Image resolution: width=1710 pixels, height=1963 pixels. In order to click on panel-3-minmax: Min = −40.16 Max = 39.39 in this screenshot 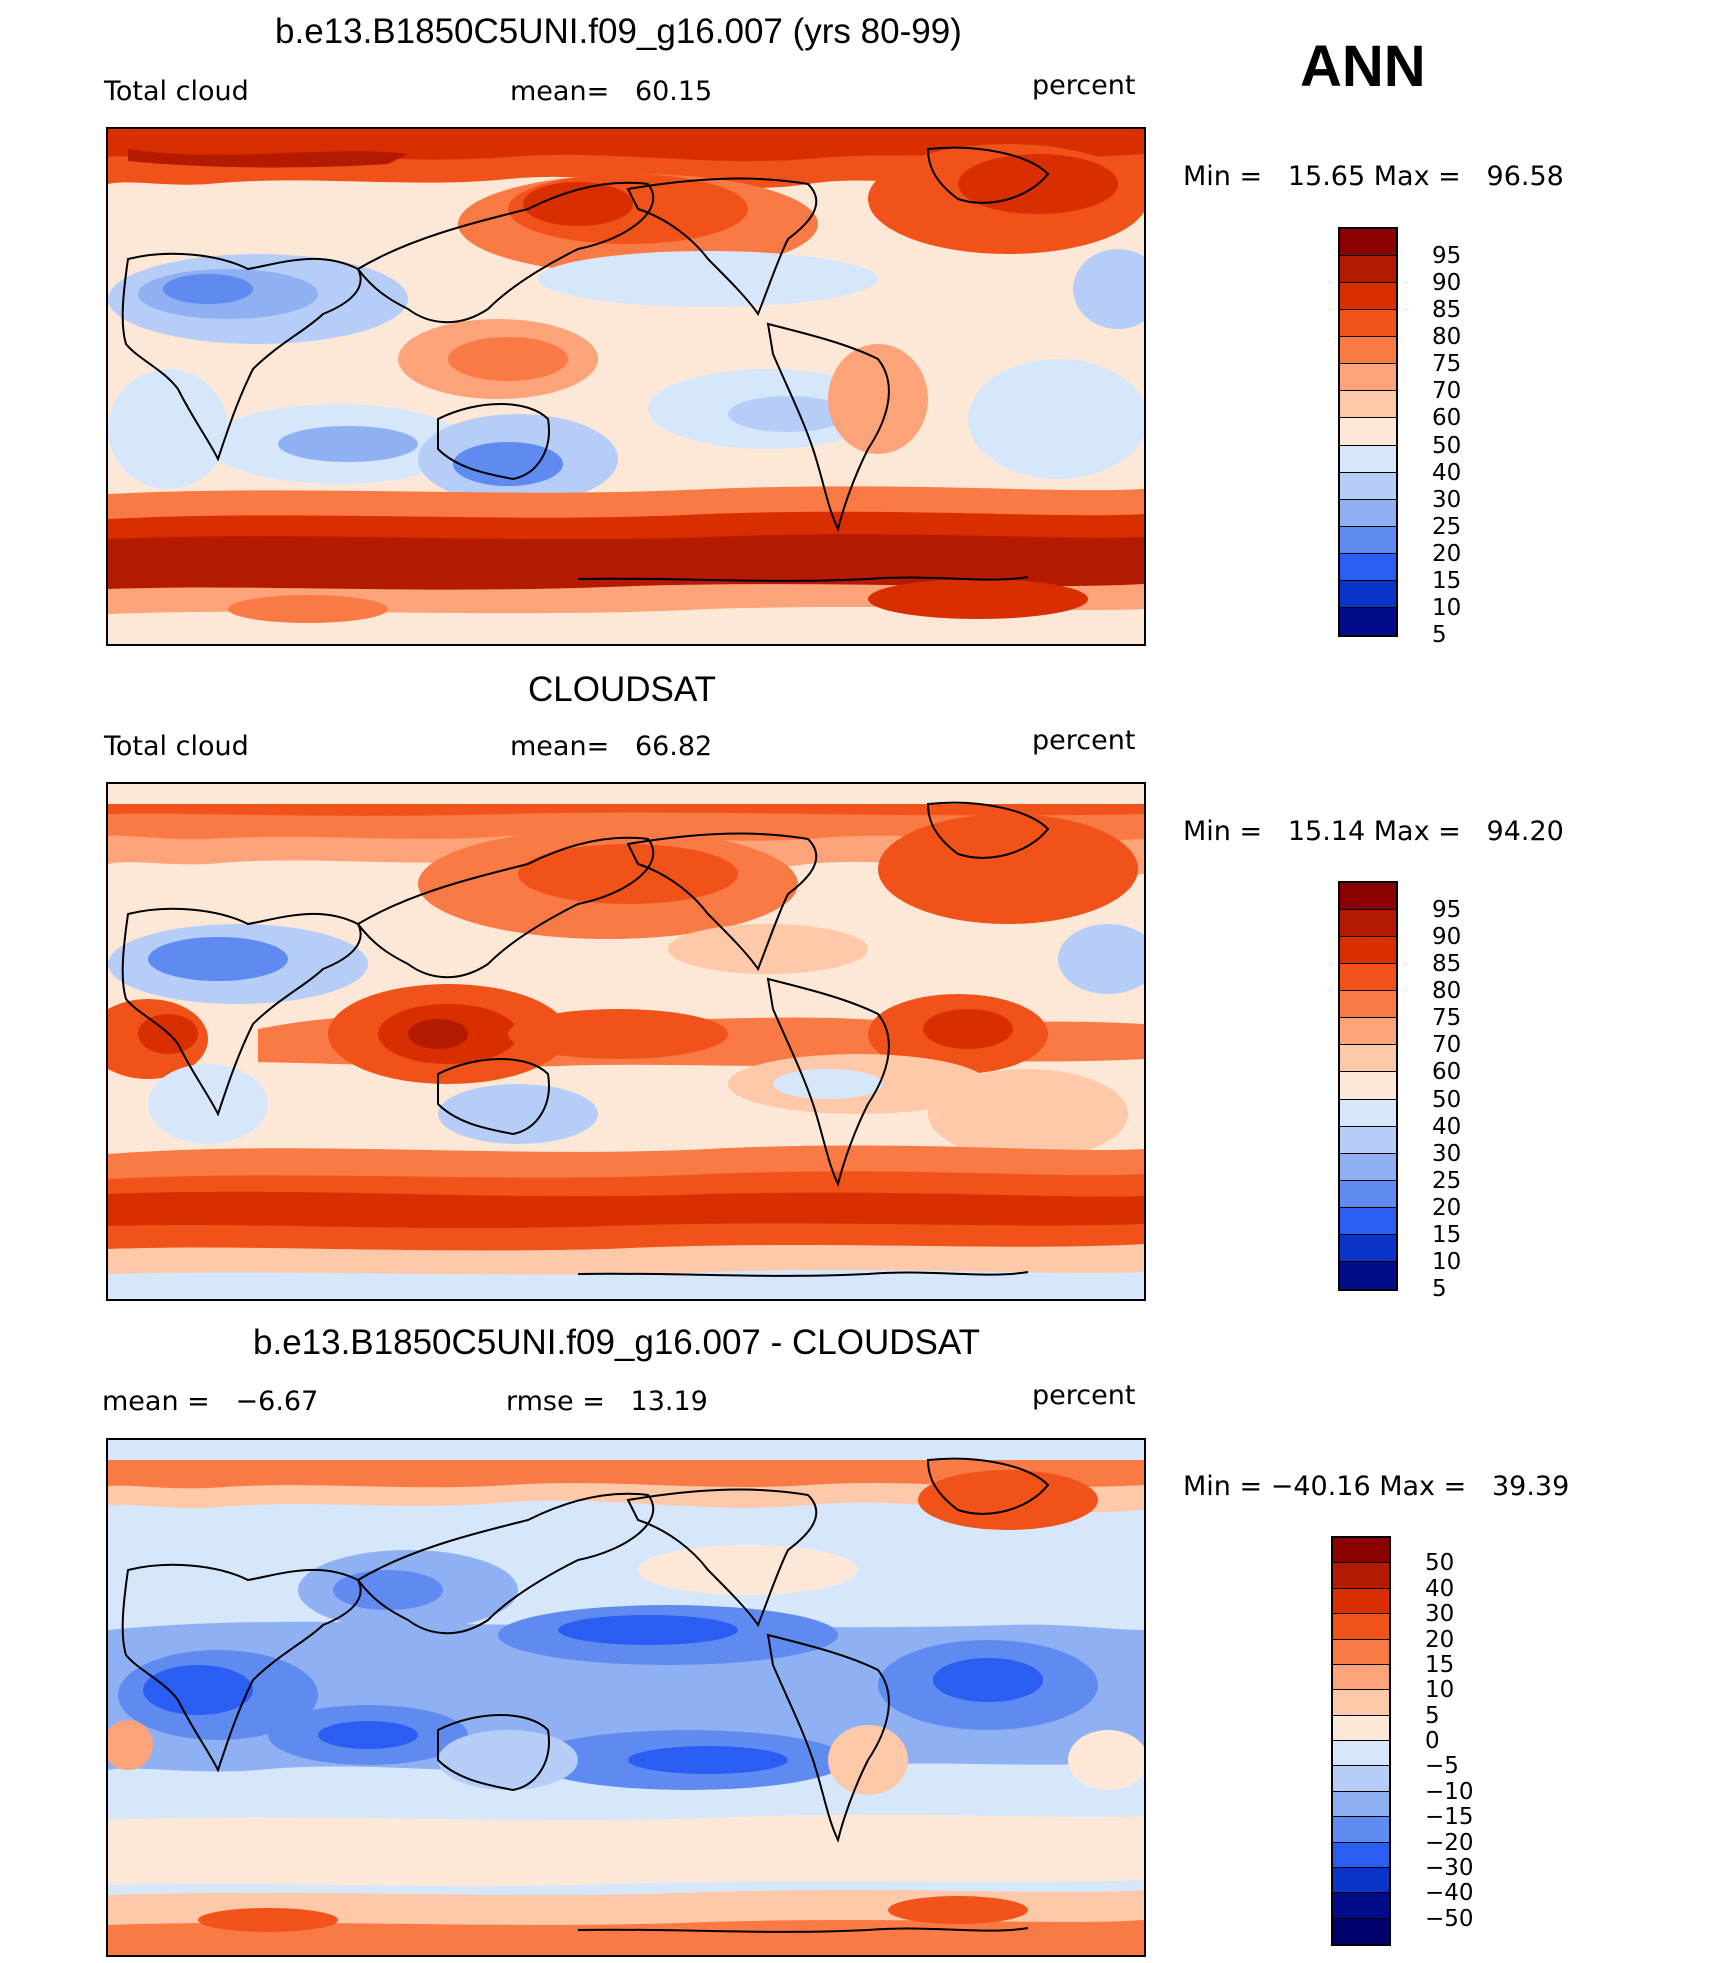, I will do `click(1376, 1486)`.